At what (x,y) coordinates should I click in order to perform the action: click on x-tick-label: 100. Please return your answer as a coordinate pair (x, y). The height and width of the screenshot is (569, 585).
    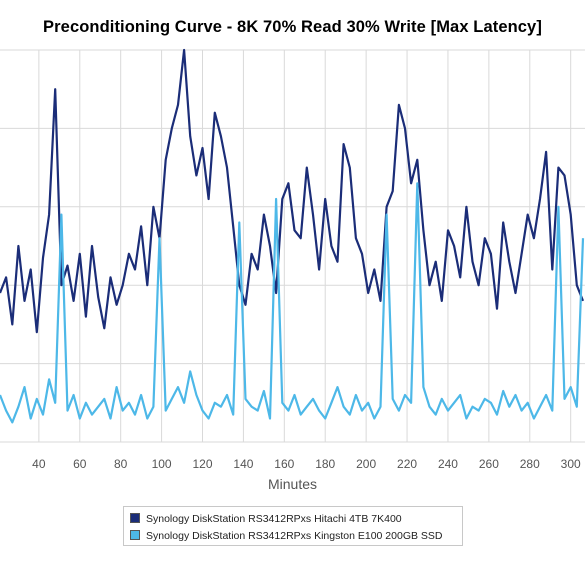
    Looking at the image, I should click on (162, 463).